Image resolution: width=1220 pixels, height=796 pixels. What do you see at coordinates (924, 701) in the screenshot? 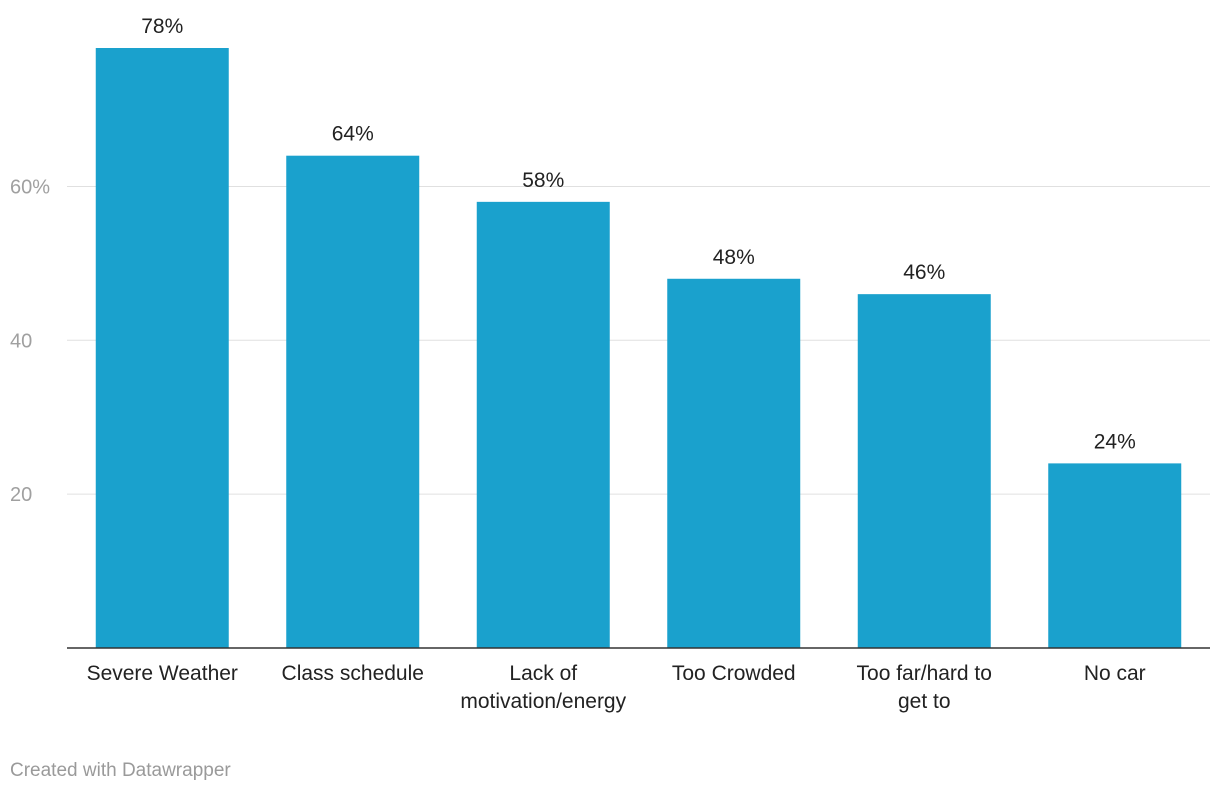
I see `category-label-line: get to` at bounding box center [924, 701].